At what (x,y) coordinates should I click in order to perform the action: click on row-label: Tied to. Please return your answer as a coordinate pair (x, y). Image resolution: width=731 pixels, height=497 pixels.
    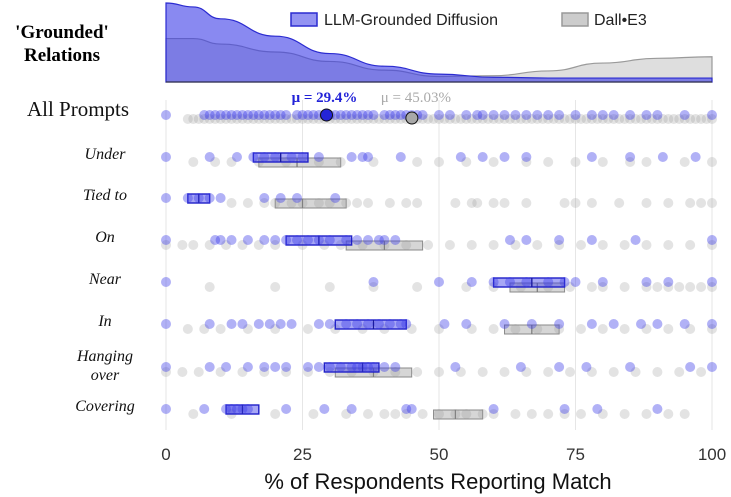
    Looking at the image, I should click on (105, 195).